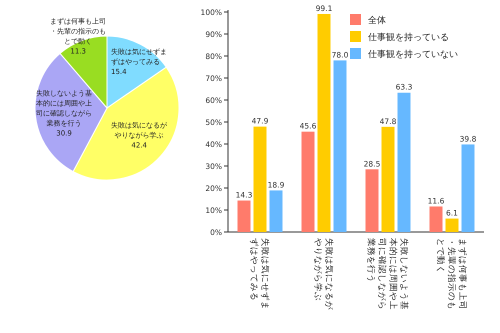 Image resolution: width=500 pixels, height=333 pixels. What do you see at coordinates (377, 20) in the screenshot?
I see `legend-label: 全体` at bounding box center [377, 20].